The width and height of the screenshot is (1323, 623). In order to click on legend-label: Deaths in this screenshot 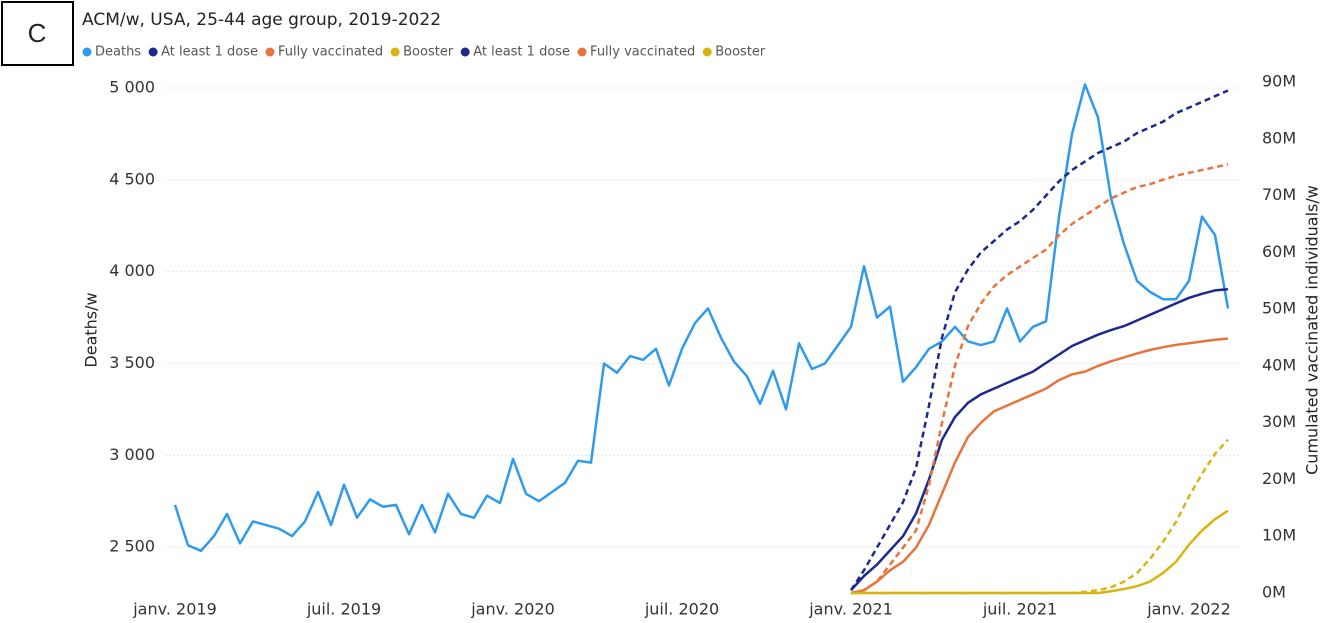, I will do `click(118, 52)`.